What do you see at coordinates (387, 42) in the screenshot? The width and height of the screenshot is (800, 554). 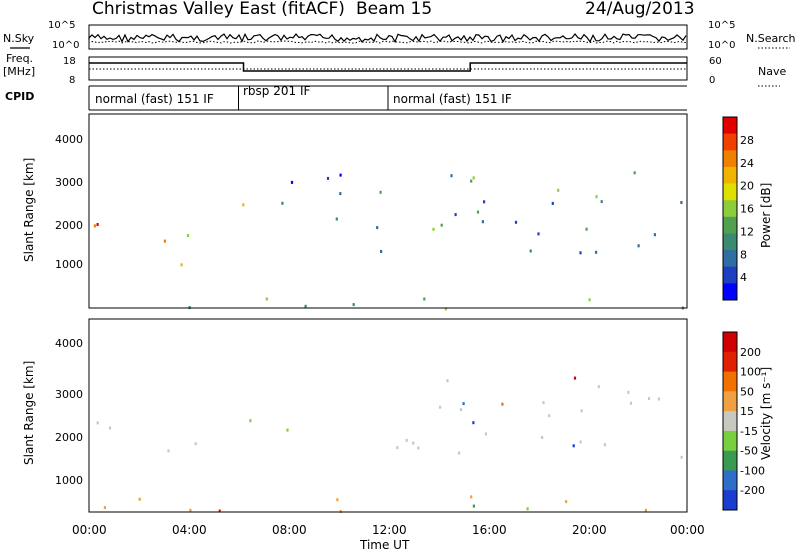 I see `nsearch-series-line` at bounding box center [387, 42].